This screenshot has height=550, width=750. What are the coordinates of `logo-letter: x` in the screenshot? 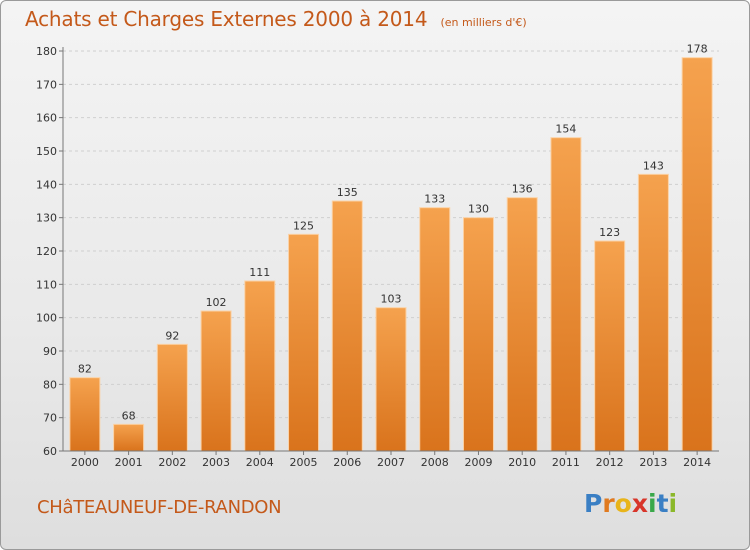 It's located at (639, 503).